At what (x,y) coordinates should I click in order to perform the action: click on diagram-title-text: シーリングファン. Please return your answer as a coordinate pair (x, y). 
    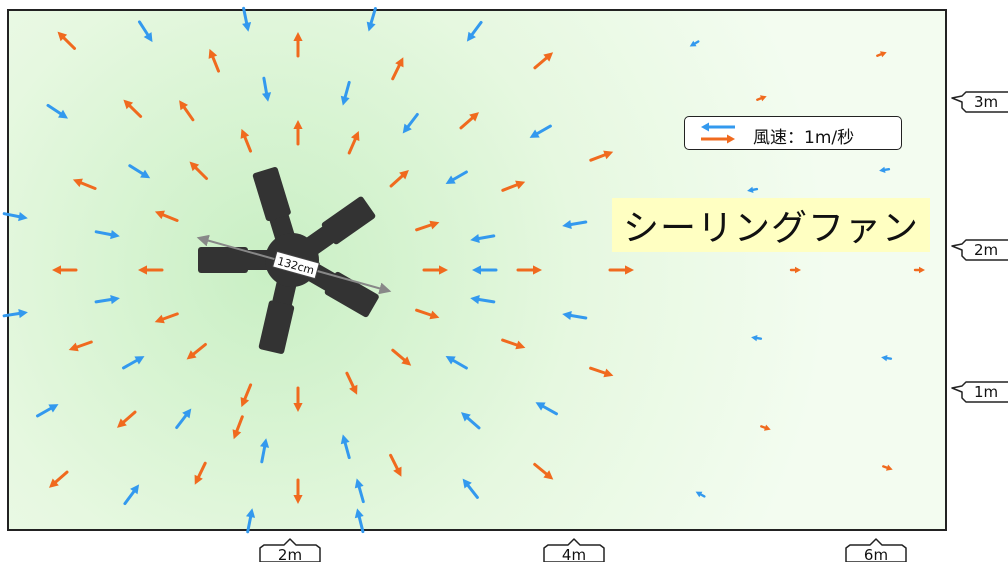
    Looking at the image, I should click on (770, 228).